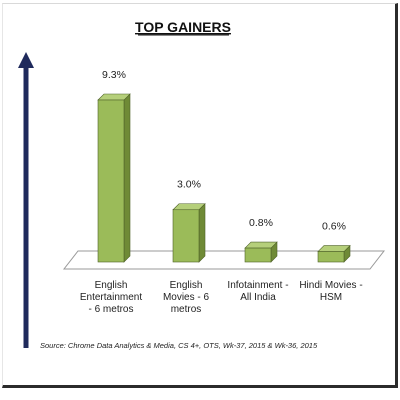 The height and width of the screenshot is (400, 400). Describe the element at coordinates (114, 75) in the screenshot. I see `value-label-1: 9.3%` at that location.